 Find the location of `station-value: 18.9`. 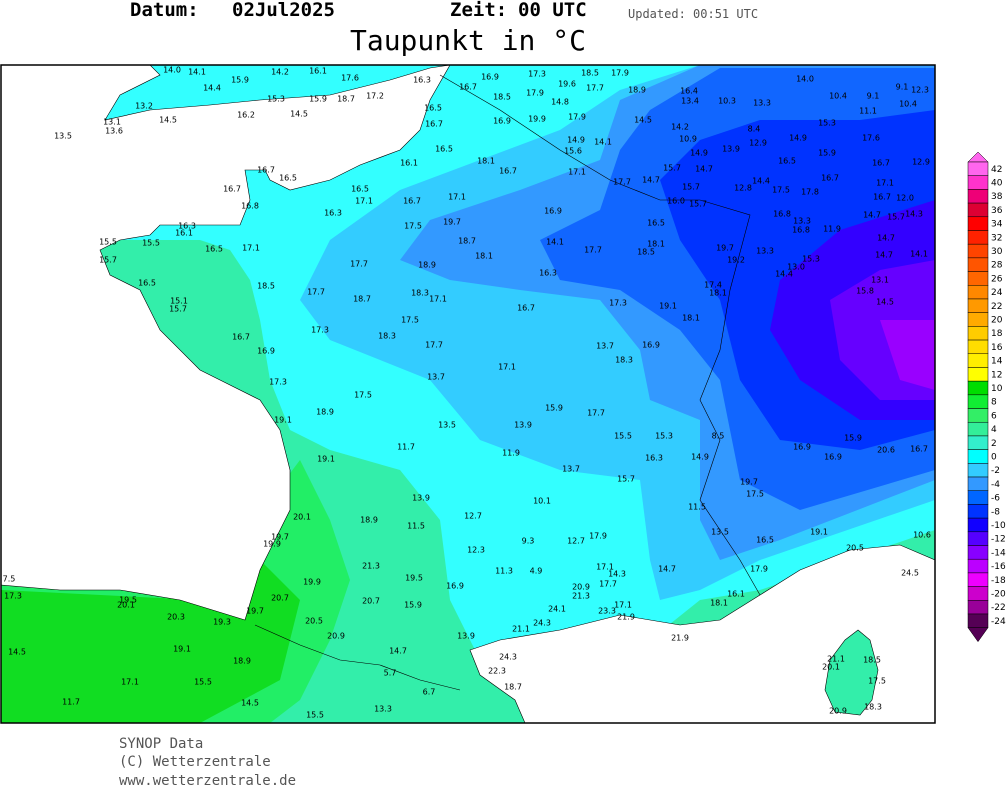

station-value: 18.9 is located at coordinates (427, 265).